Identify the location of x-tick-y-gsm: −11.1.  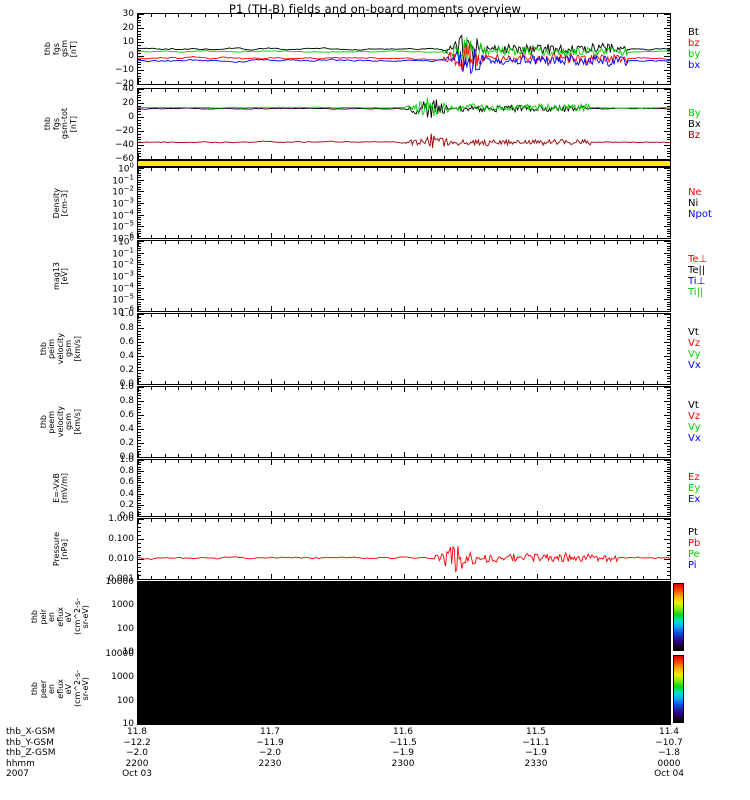
(536, 742).